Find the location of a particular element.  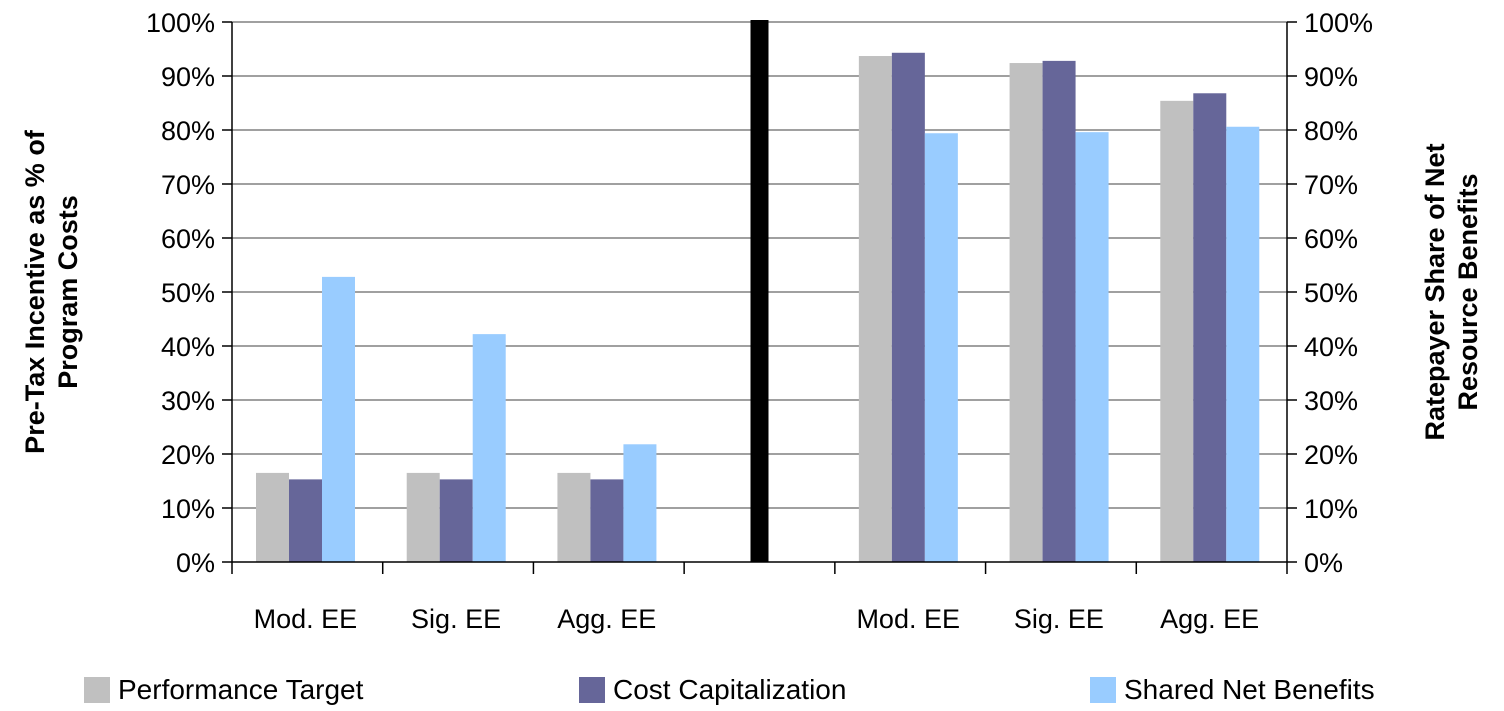

right-y-axis-title: Ratepayer Share of Net Resource Benefits is located at coordinates (1451, 291).